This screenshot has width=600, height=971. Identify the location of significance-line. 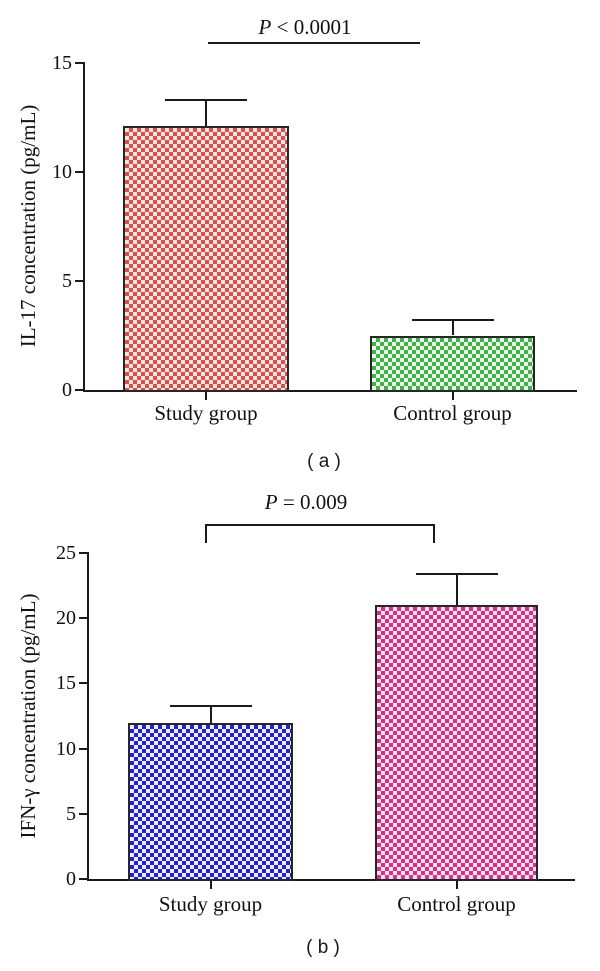
(314, 43).